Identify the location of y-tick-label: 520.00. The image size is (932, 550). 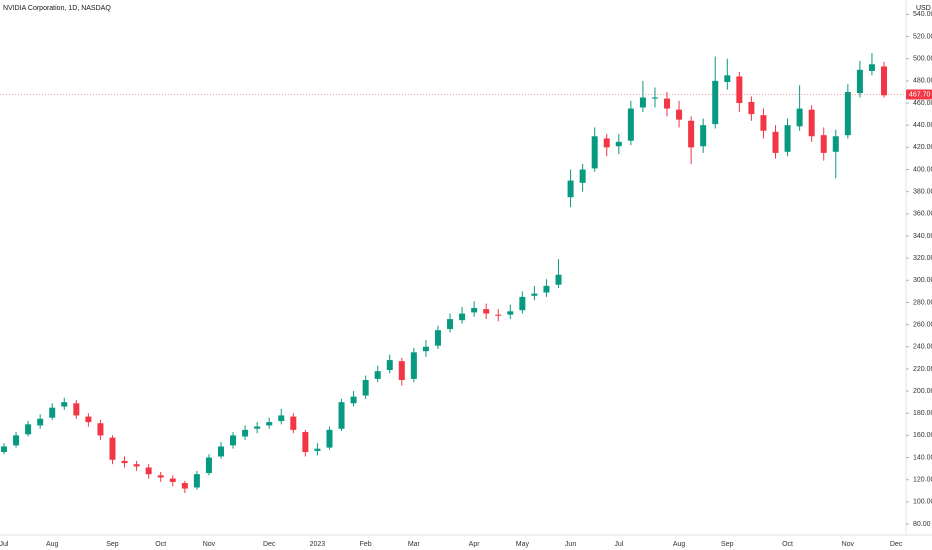
(922, 36).